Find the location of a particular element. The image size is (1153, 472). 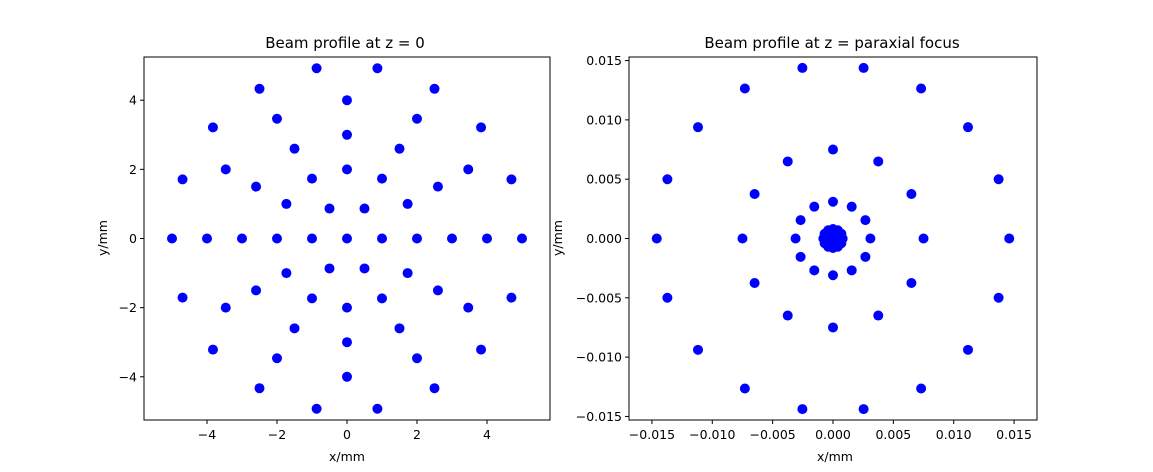

right-ytick-label: 0.010 is located at coordinates (604, 119).